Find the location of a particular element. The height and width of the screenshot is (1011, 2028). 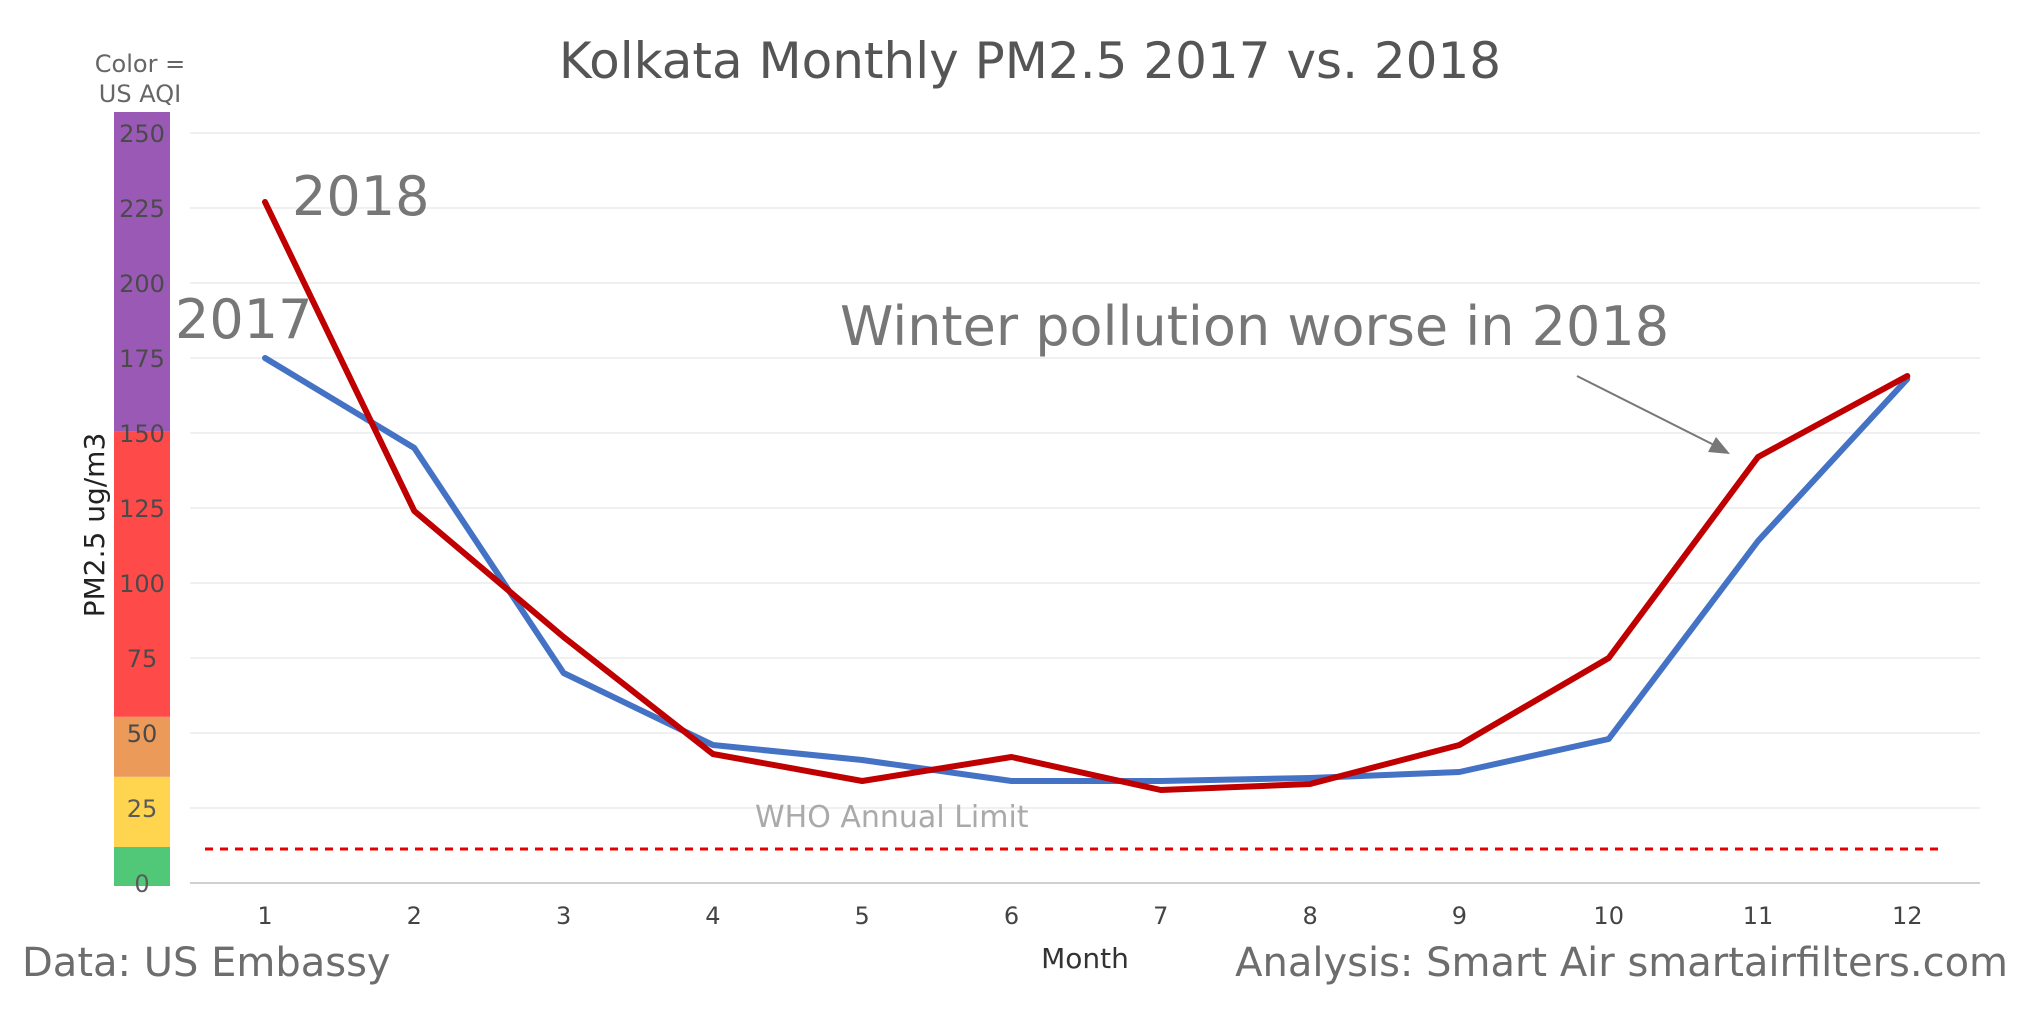

y-tick-label-75: 75 is located at coordinates (142, 659).